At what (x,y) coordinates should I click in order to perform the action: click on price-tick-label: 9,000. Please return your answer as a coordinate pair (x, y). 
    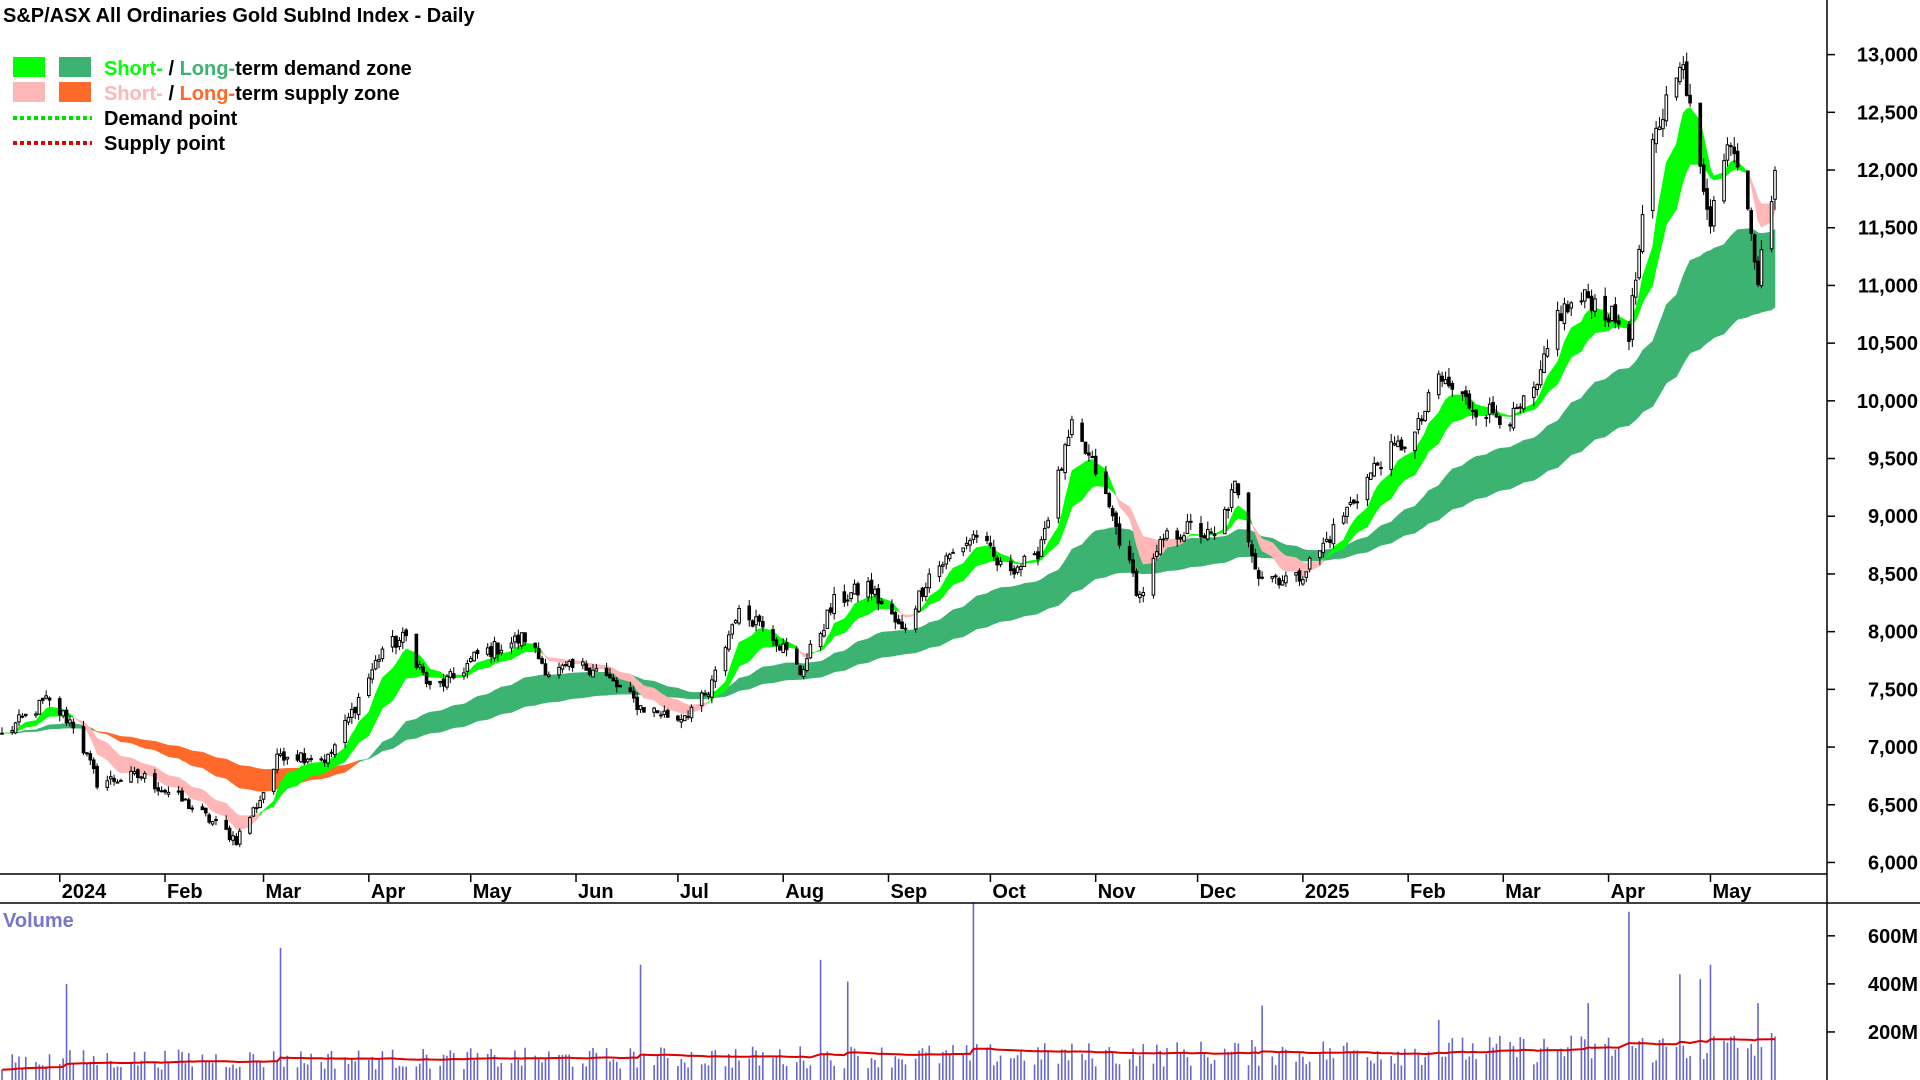
    Looking at the image, I should click on (1893, 517).